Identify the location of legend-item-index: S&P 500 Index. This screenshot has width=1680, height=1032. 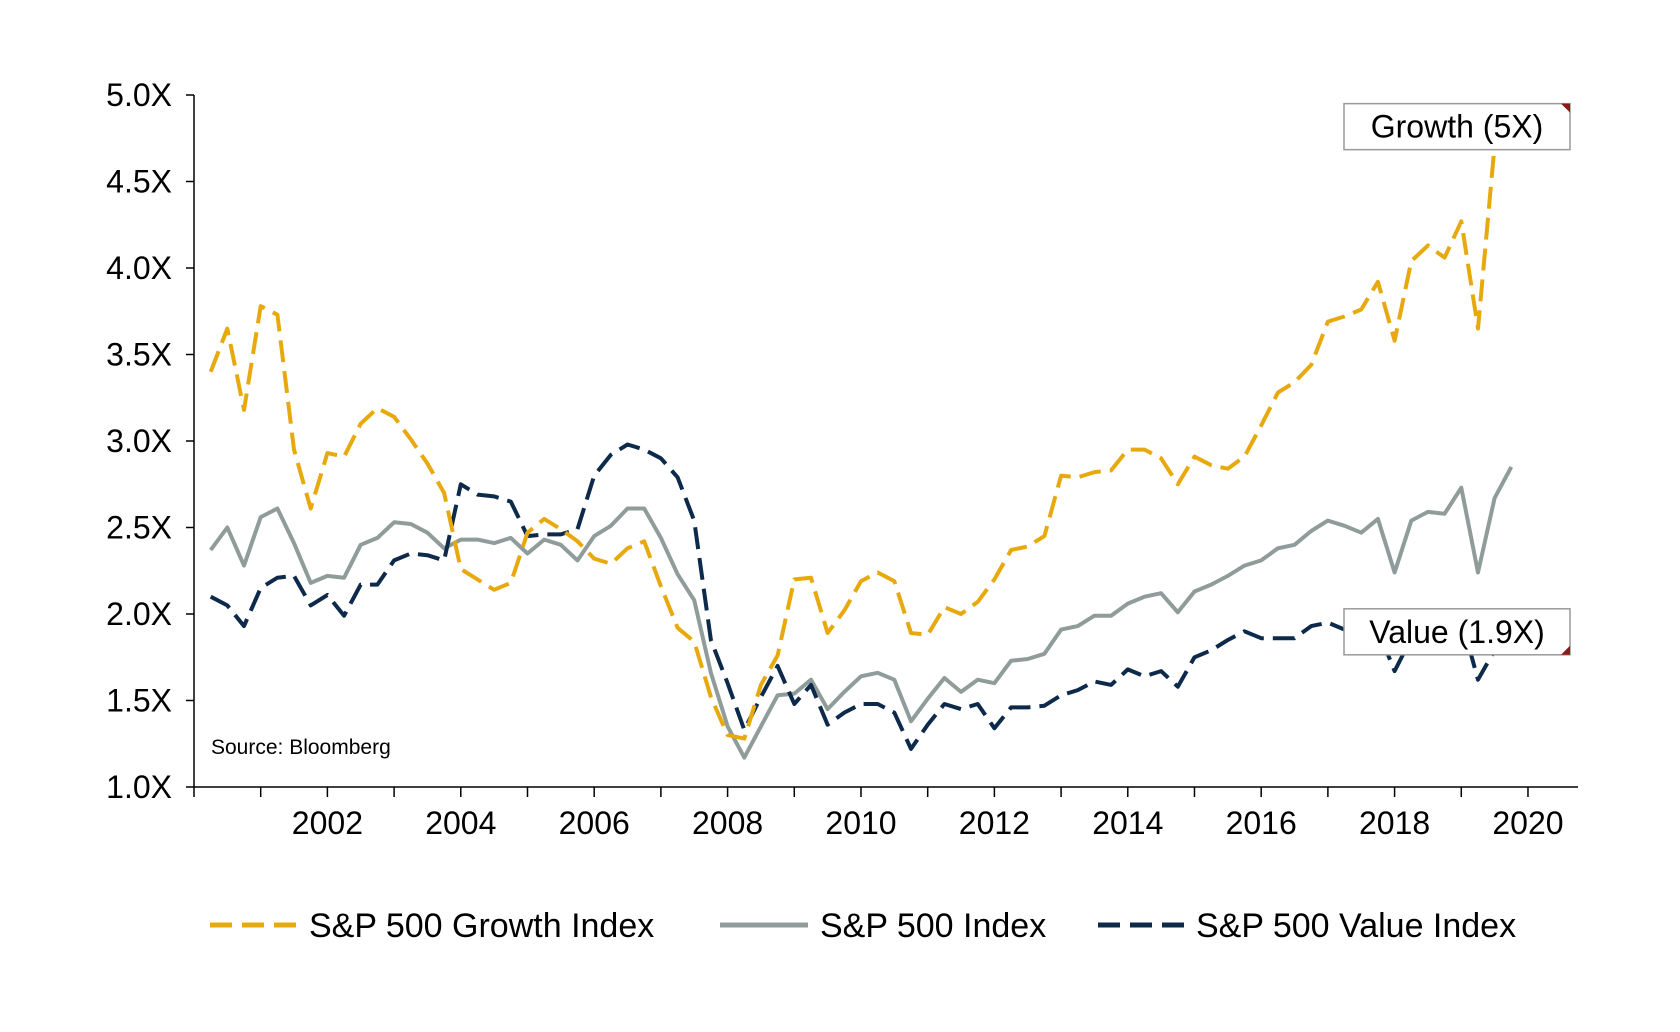
(883, 926).